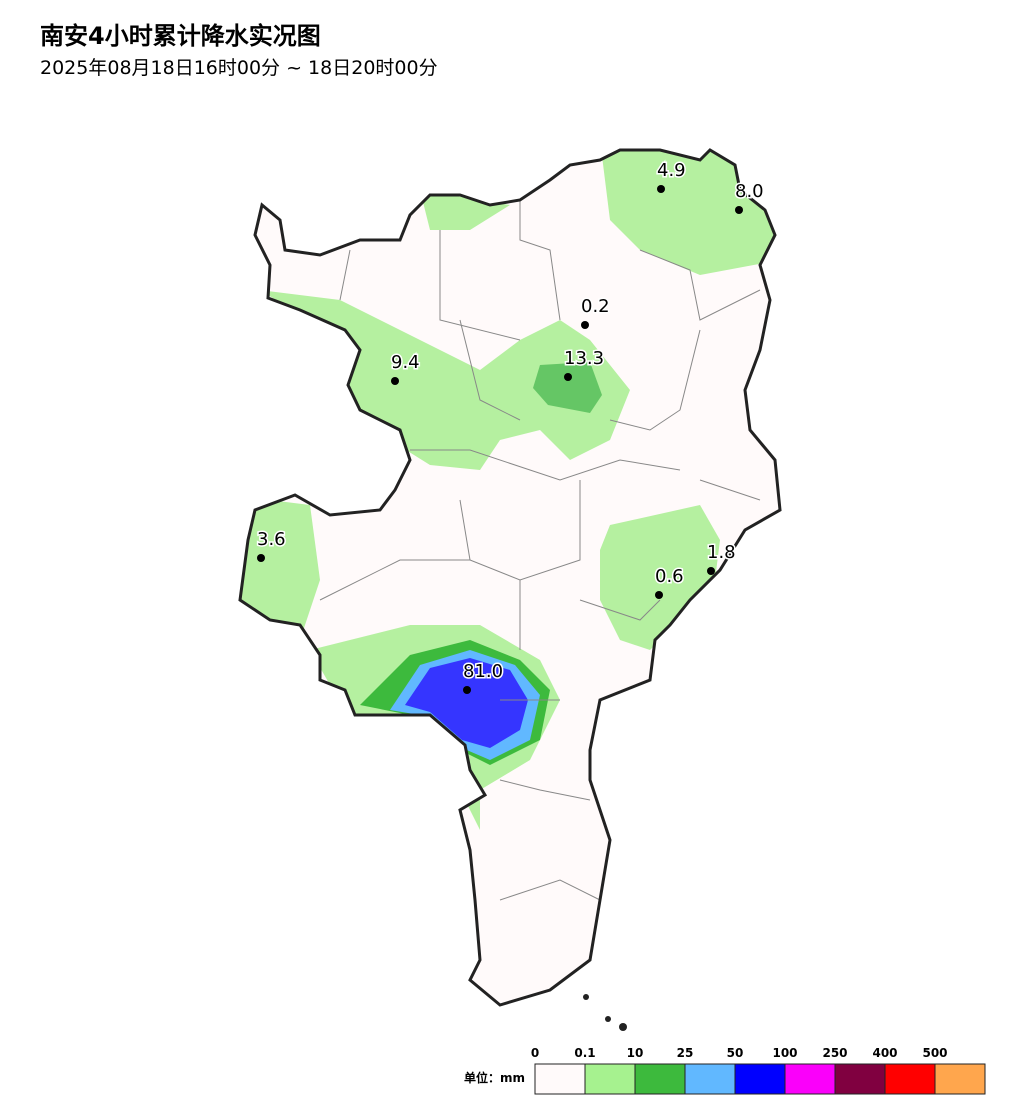 The height and width of the screenshot is (1114, 1024). What do you see at coordinates (271, 539) in the screenshot?
I see `station-value: 3.6` at bounding box center [271, 539].